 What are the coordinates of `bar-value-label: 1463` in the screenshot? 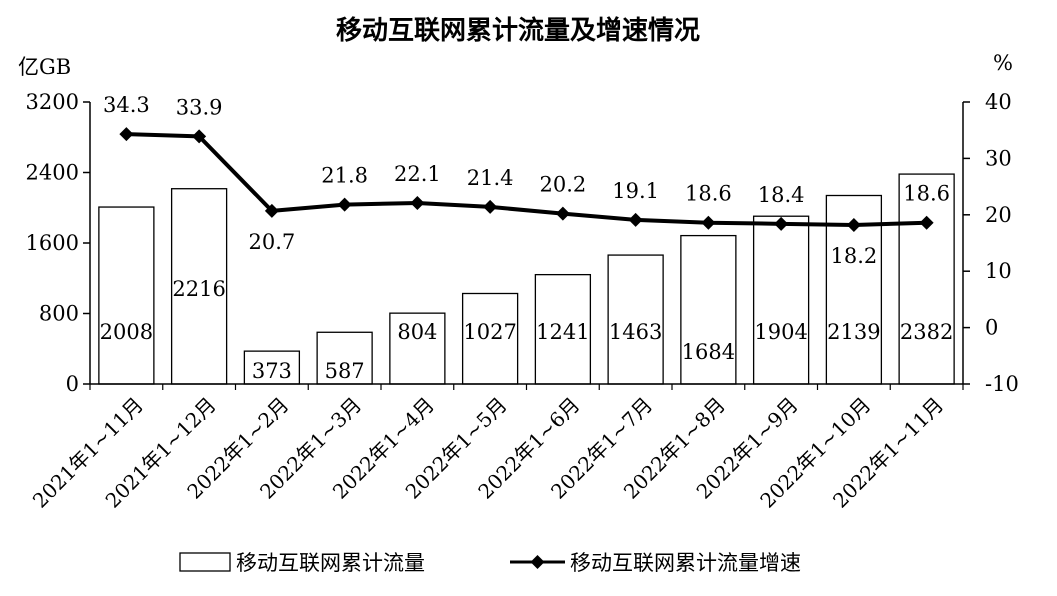 It's located at (635, 332).